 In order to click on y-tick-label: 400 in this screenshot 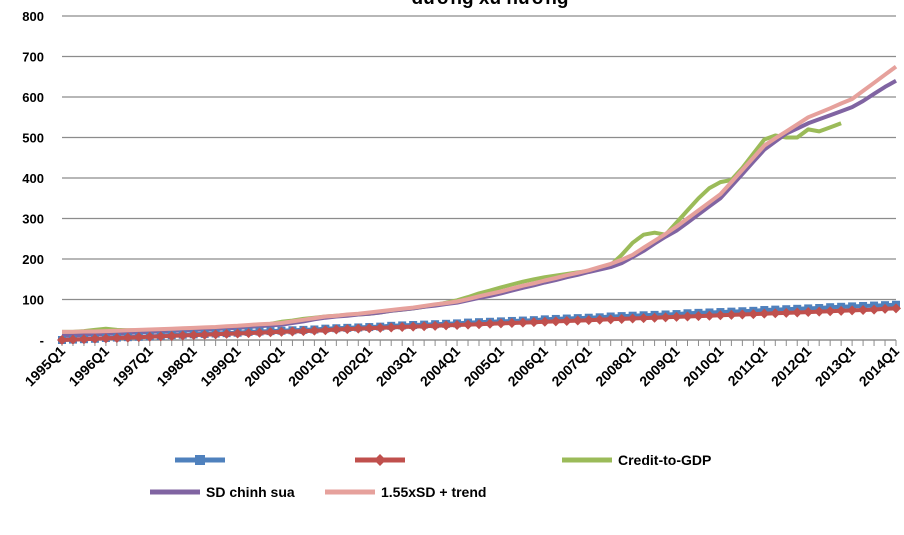, I will do `click(33, 178)`.